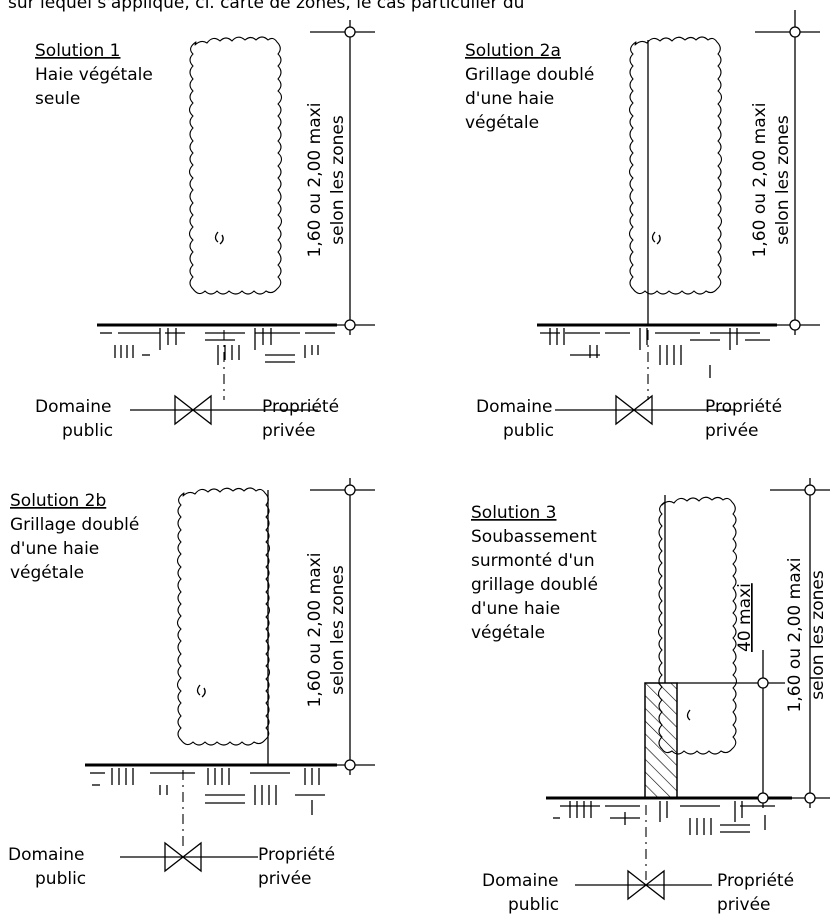  What do you see at coordinates (513, 513) in the screenshot?
I see `panel-title: Solution 3` at bounding box center [513, 513].